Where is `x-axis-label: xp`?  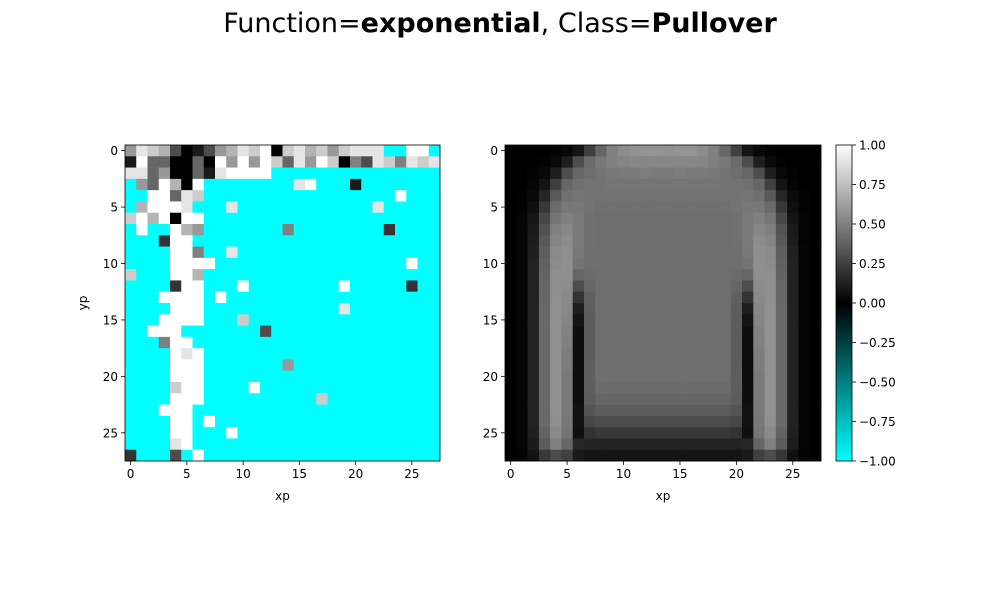 x-axis-label: xp is located at coordinates (282, 496).